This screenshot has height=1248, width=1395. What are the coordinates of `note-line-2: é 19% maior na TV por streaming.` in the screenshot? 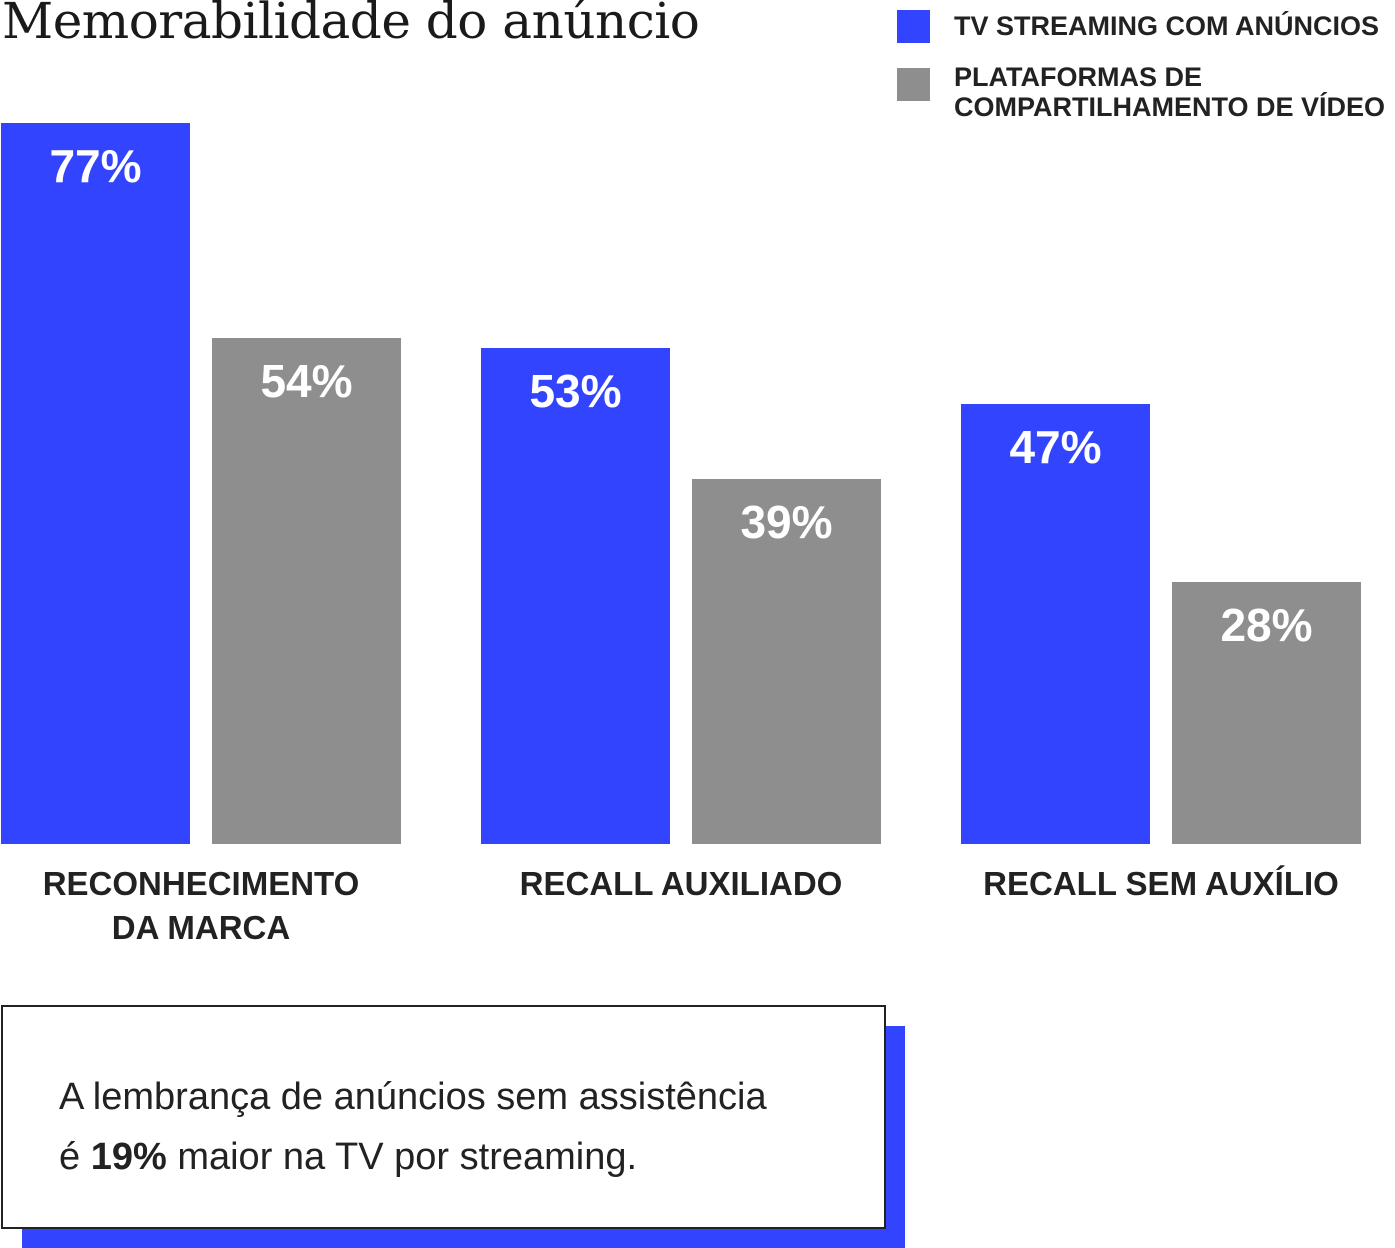 It's located at (413, 1157).